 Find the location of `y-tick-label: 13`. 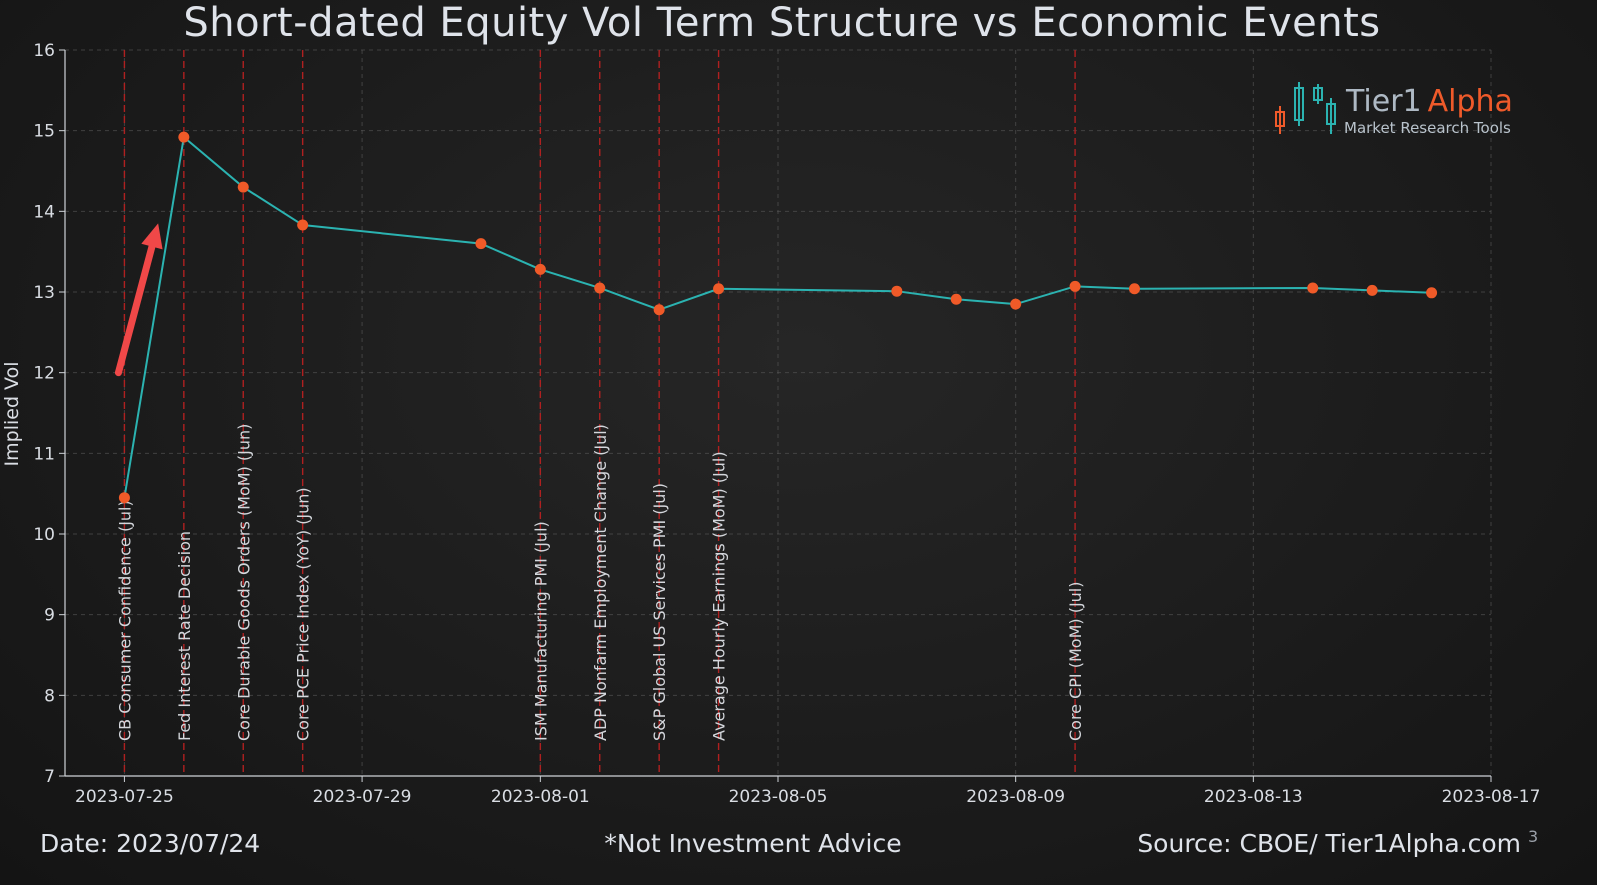

y-tick-label: 13 is located at coordinates (44, 293).